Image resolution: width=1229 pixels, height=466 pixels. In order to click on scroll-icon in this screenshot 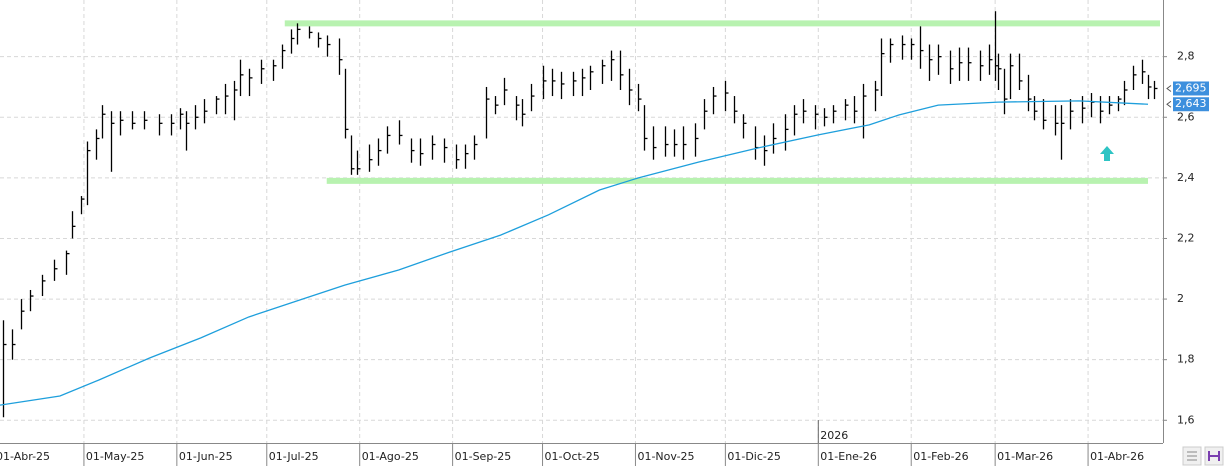, I will do `click(1192, 456)`.